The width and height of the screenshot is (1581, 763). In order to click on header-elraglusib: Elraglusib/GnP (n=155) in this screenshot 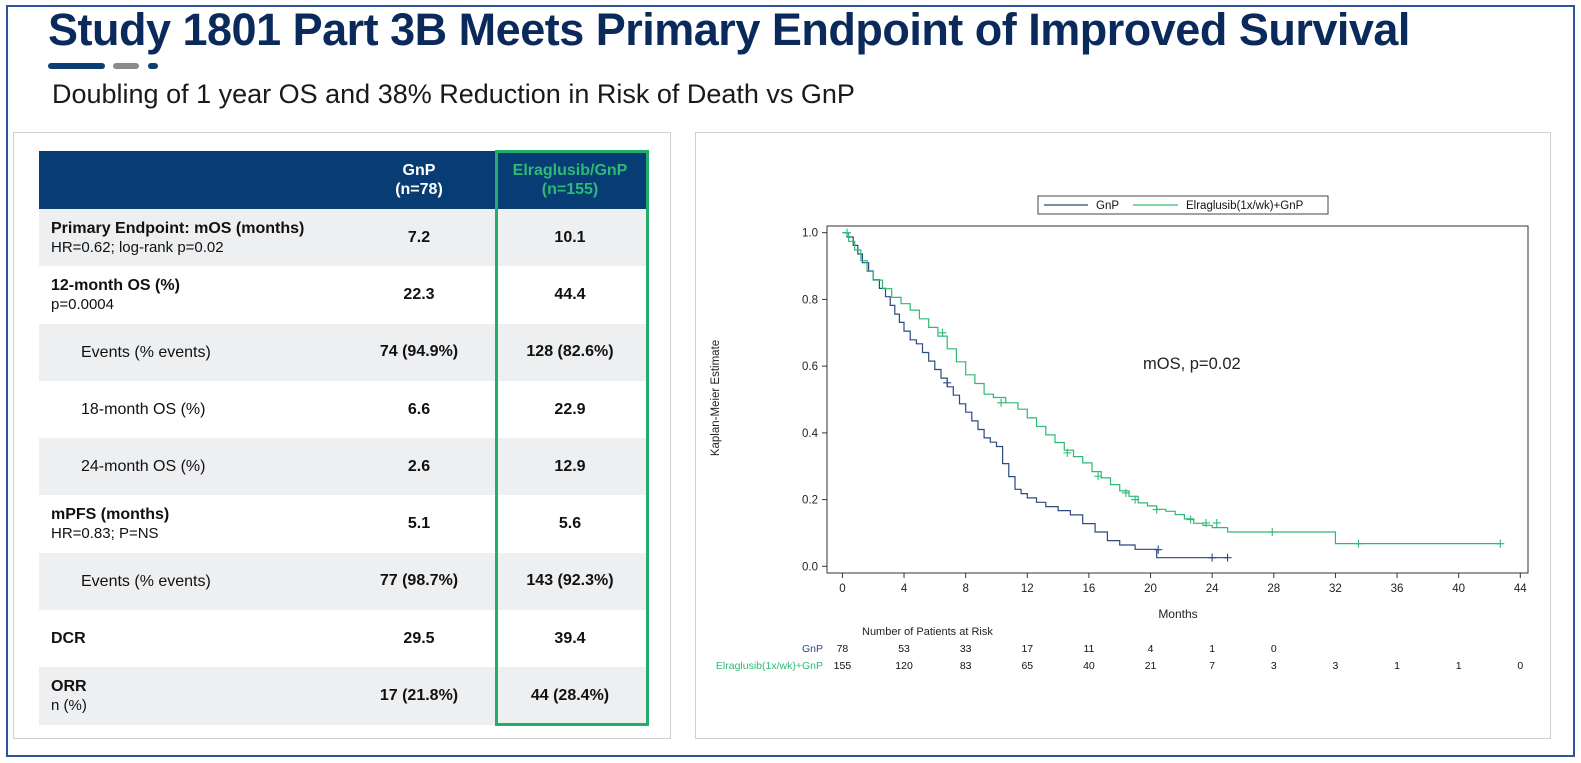, I will do `click(570, 180)`.